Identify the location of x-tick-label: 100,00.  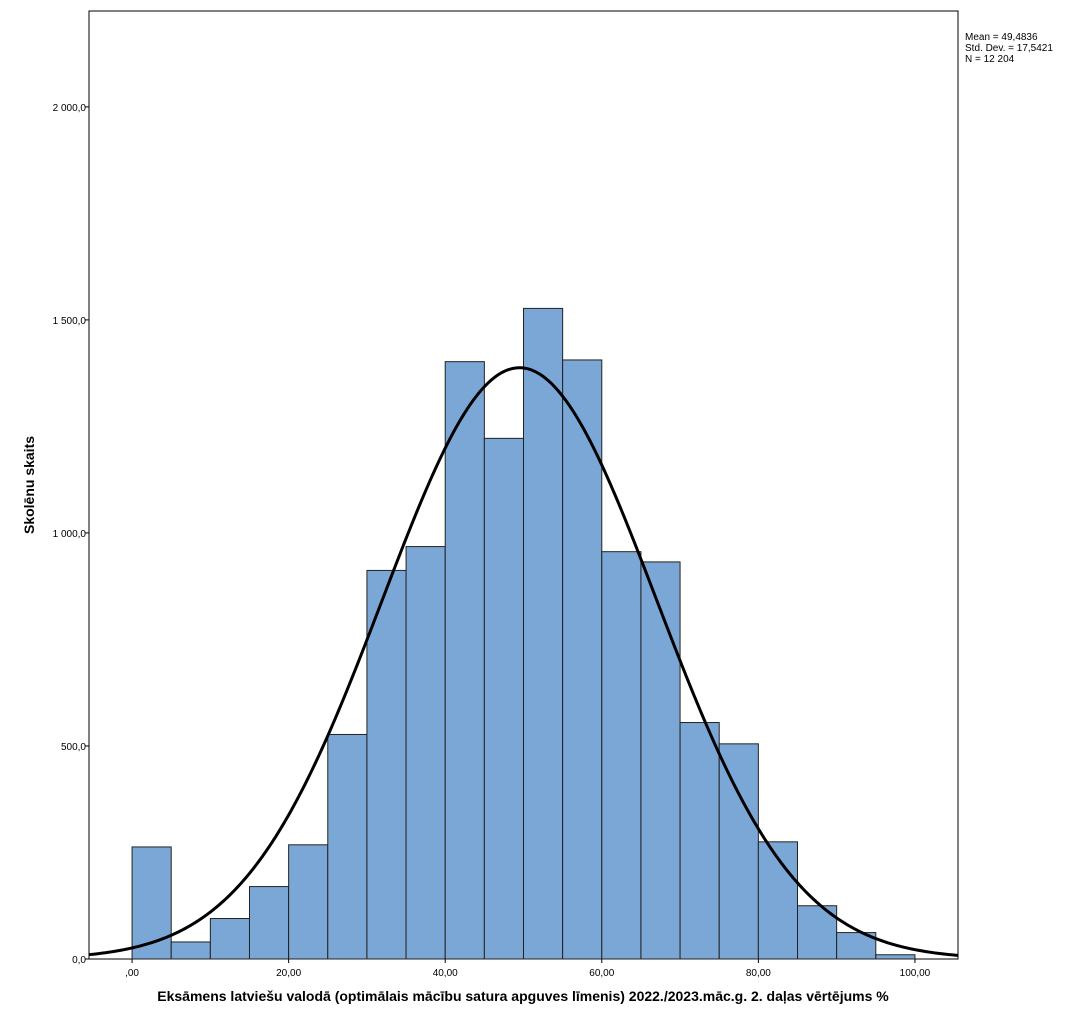
(915, 973).